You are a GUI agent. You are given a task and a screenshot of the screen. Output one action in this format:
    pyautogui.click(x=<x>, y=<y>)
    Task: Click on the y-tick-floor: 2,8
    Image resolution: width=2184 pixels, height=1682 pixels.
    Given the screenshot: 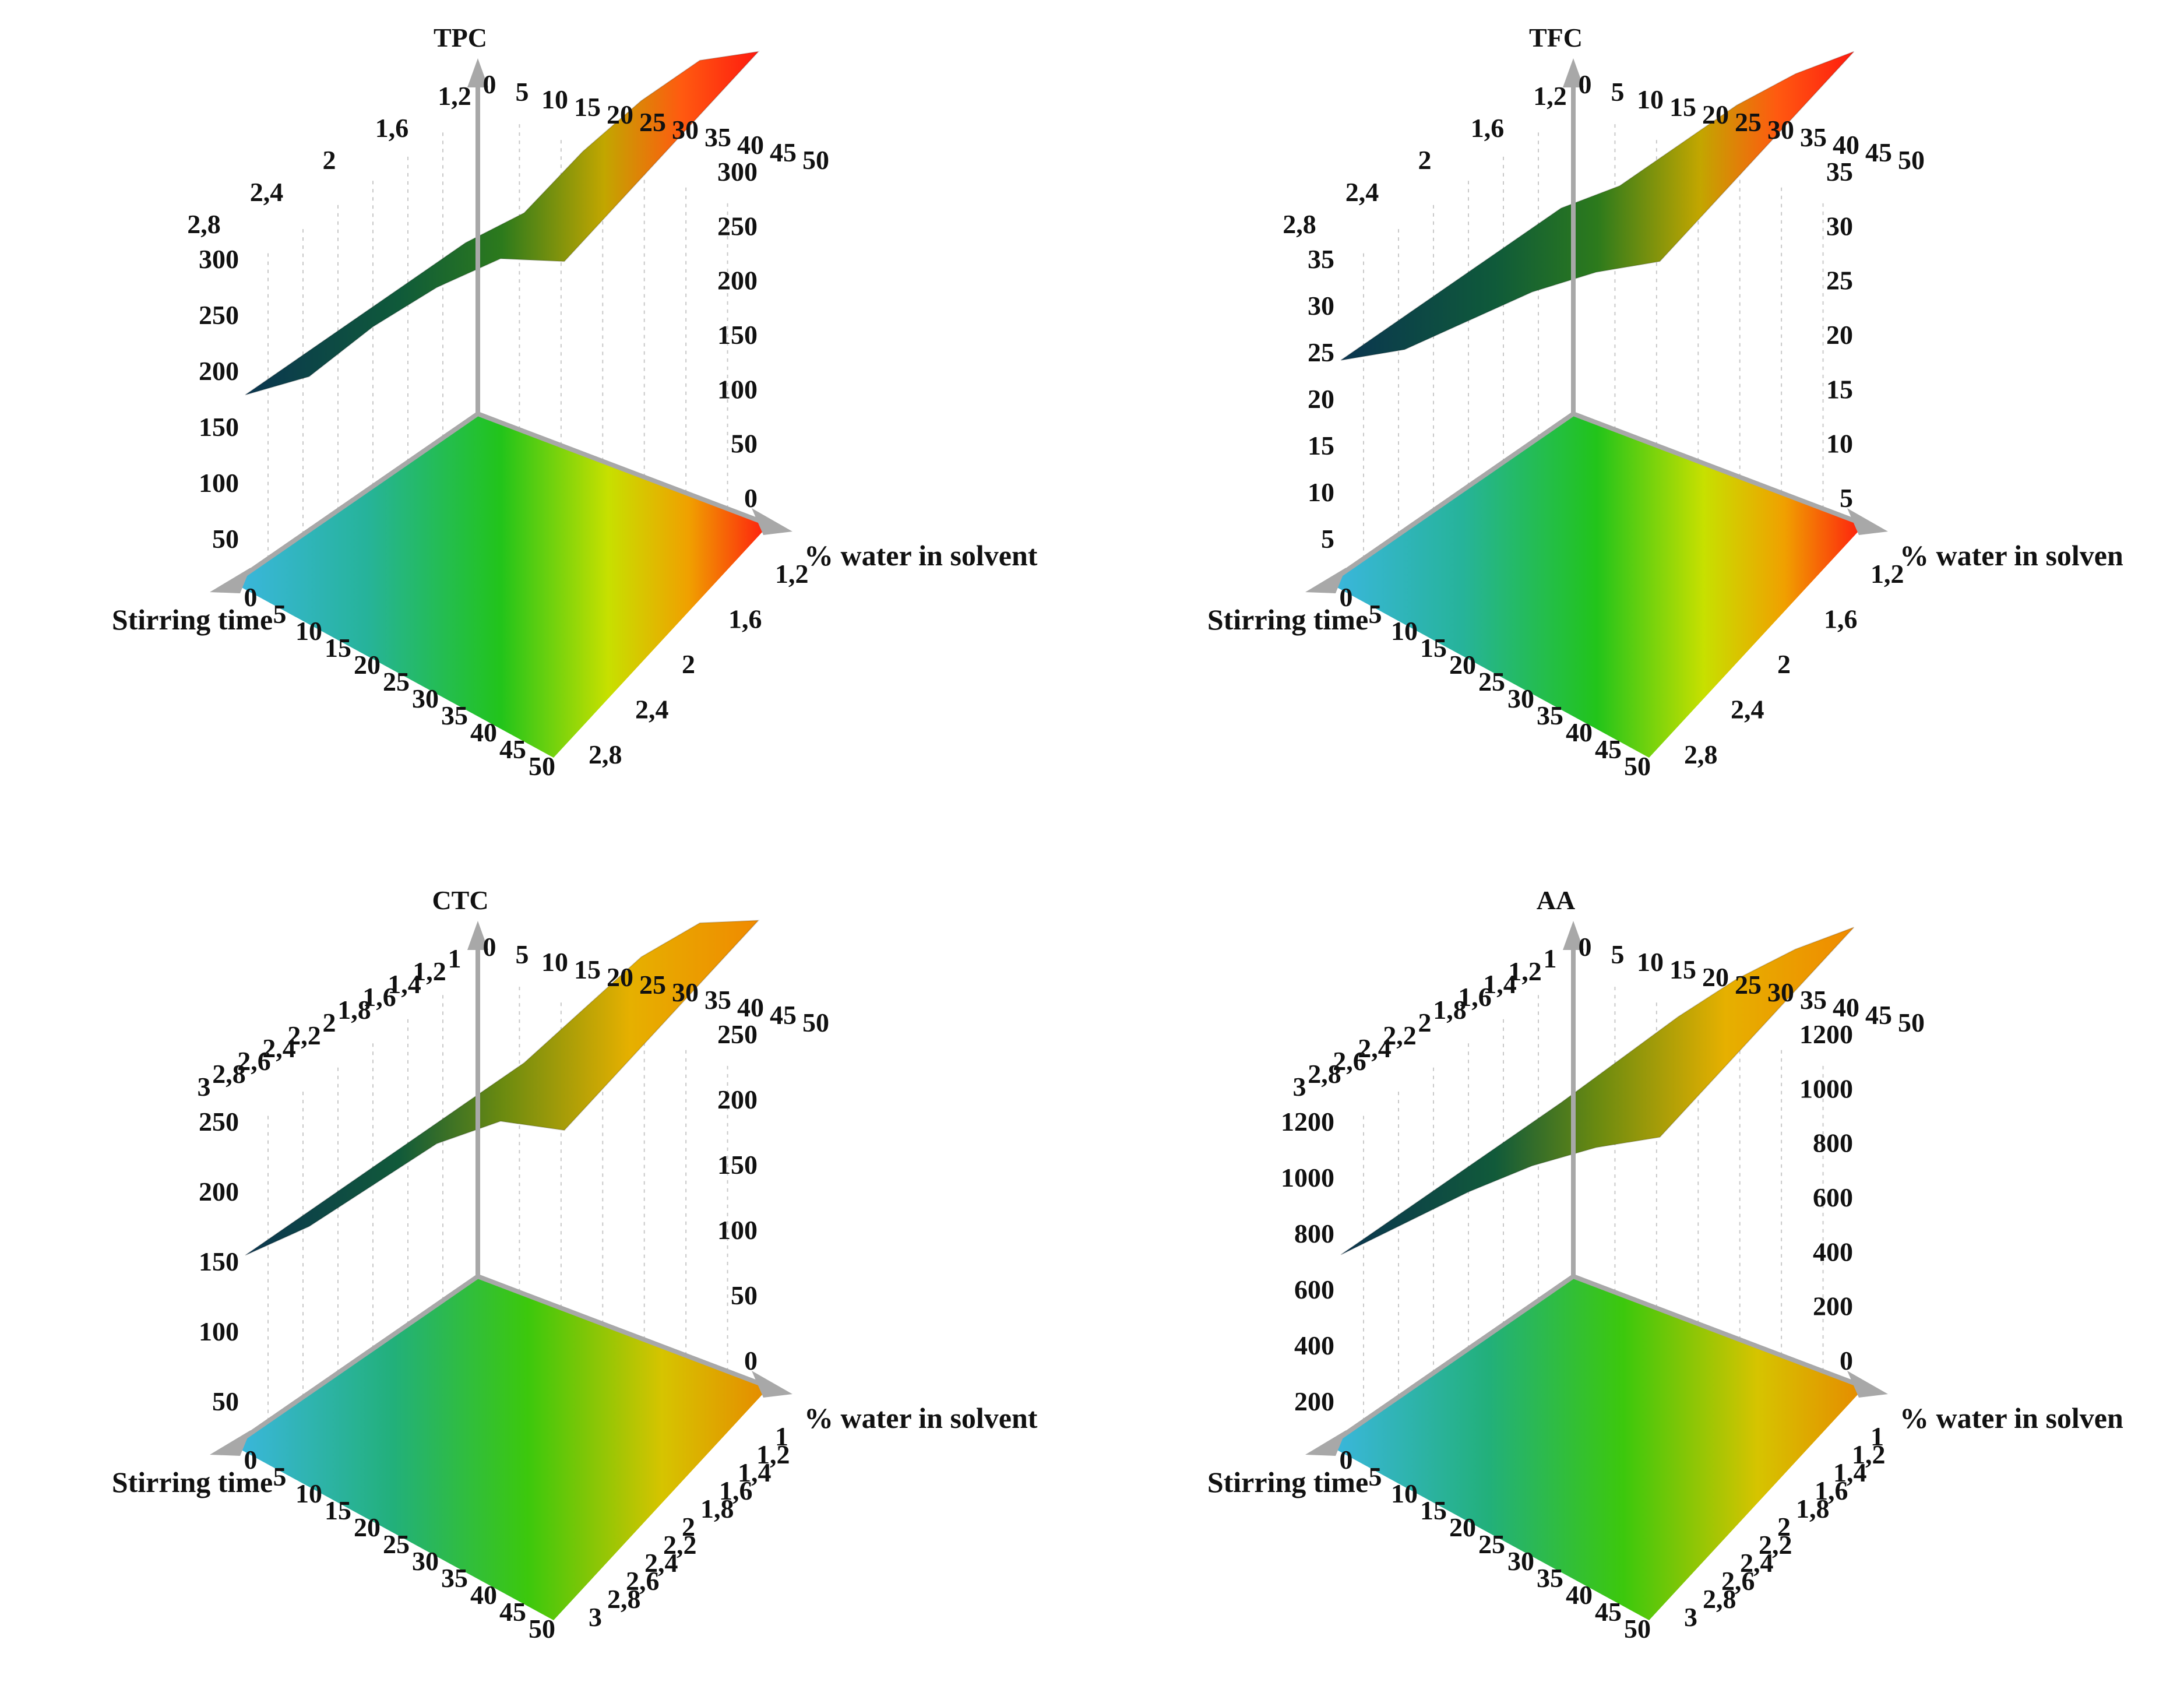 What is the action you would take?
    pyautogui.click(x=624, y=1599)
    